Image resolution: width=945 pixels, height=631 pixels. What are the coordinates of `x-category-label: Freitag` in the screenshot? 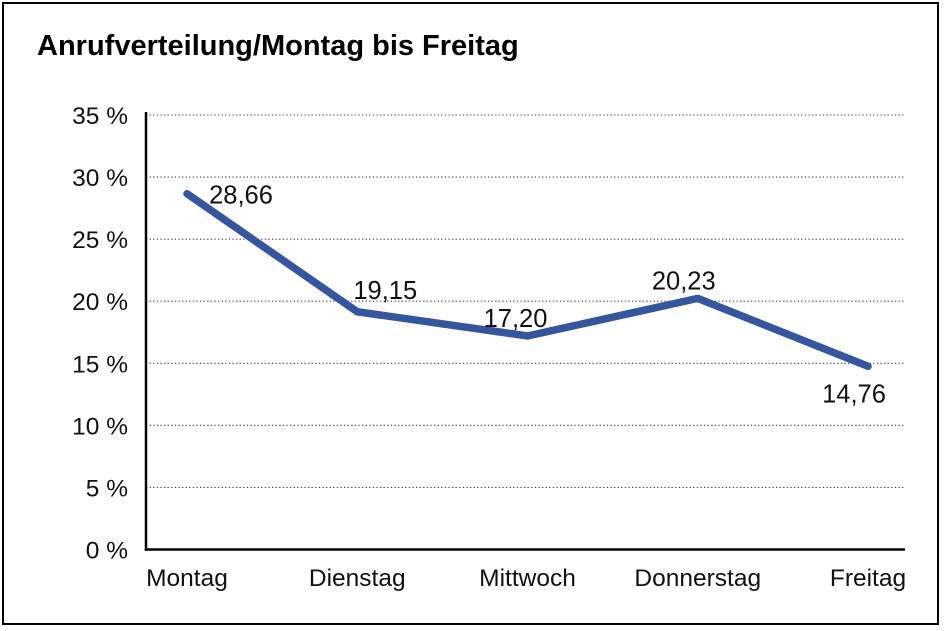 It's located at (868, 578).